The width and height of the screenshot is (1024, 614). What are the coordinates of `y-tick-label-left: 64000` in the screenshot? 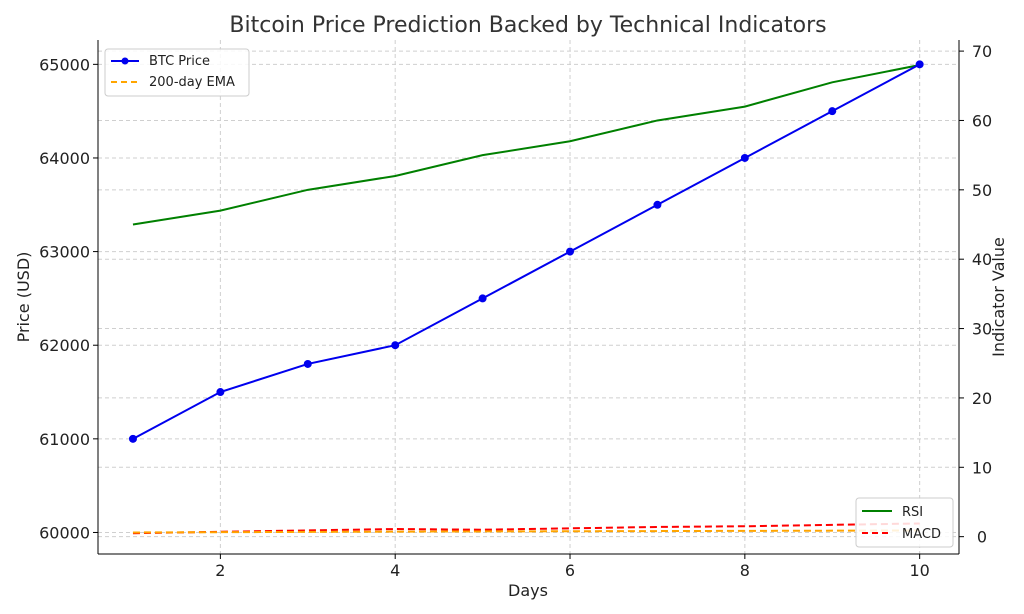 It's located at (64, 158).